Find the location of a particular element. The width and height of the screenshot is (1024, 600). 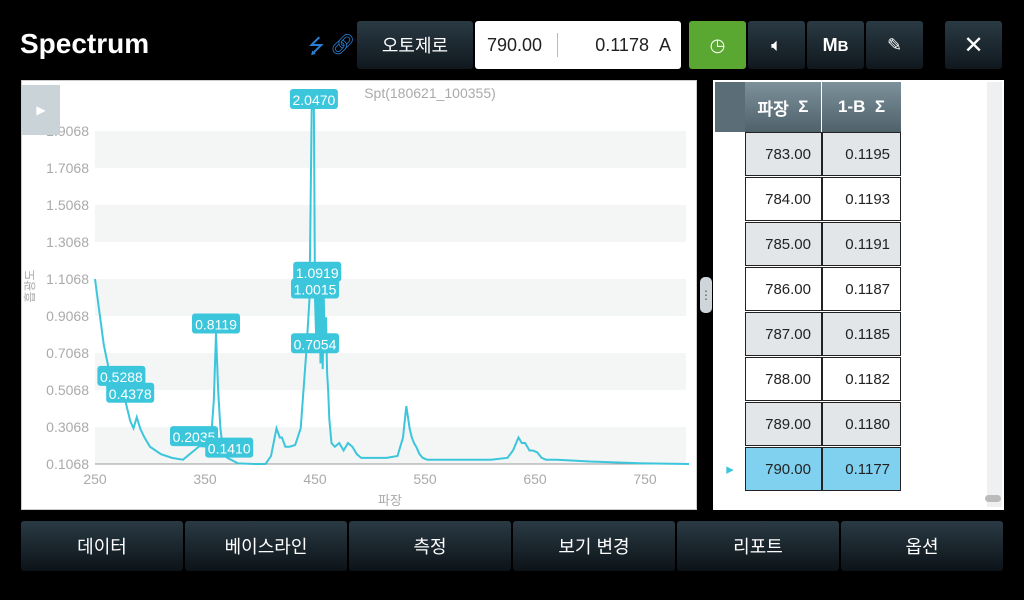

chart-title: Spt(180621_100355) is located at coordinates (430, 93).